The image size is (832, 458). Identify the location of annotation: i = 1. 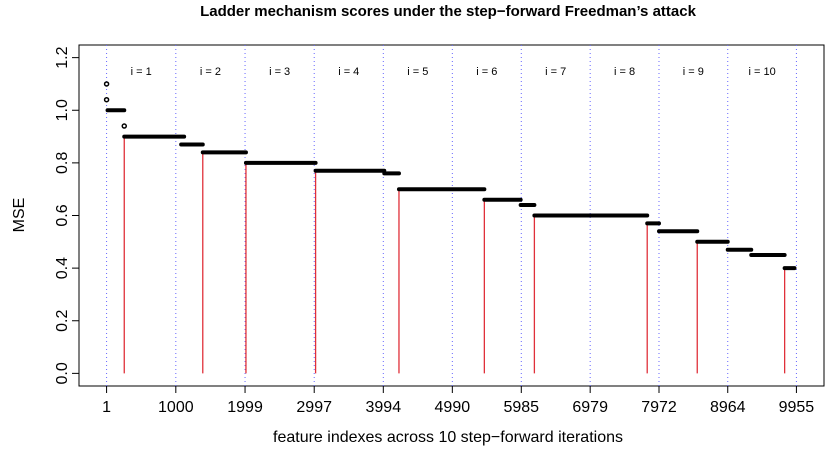
(141, 72).